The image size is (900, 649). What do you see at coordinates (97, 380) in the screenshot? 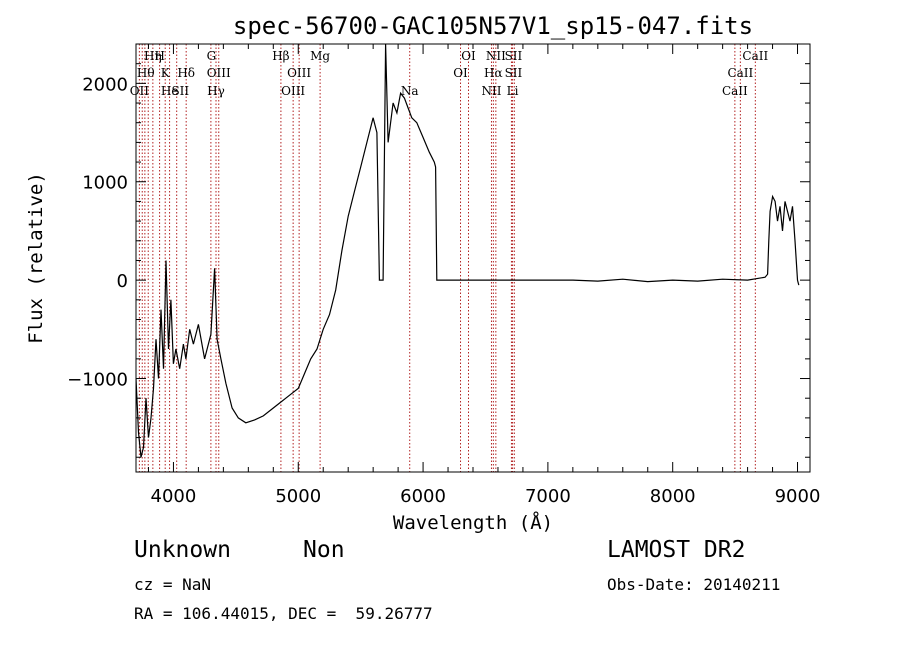
I see `y-tick-label: −1000` at bounding box center [97, 380].